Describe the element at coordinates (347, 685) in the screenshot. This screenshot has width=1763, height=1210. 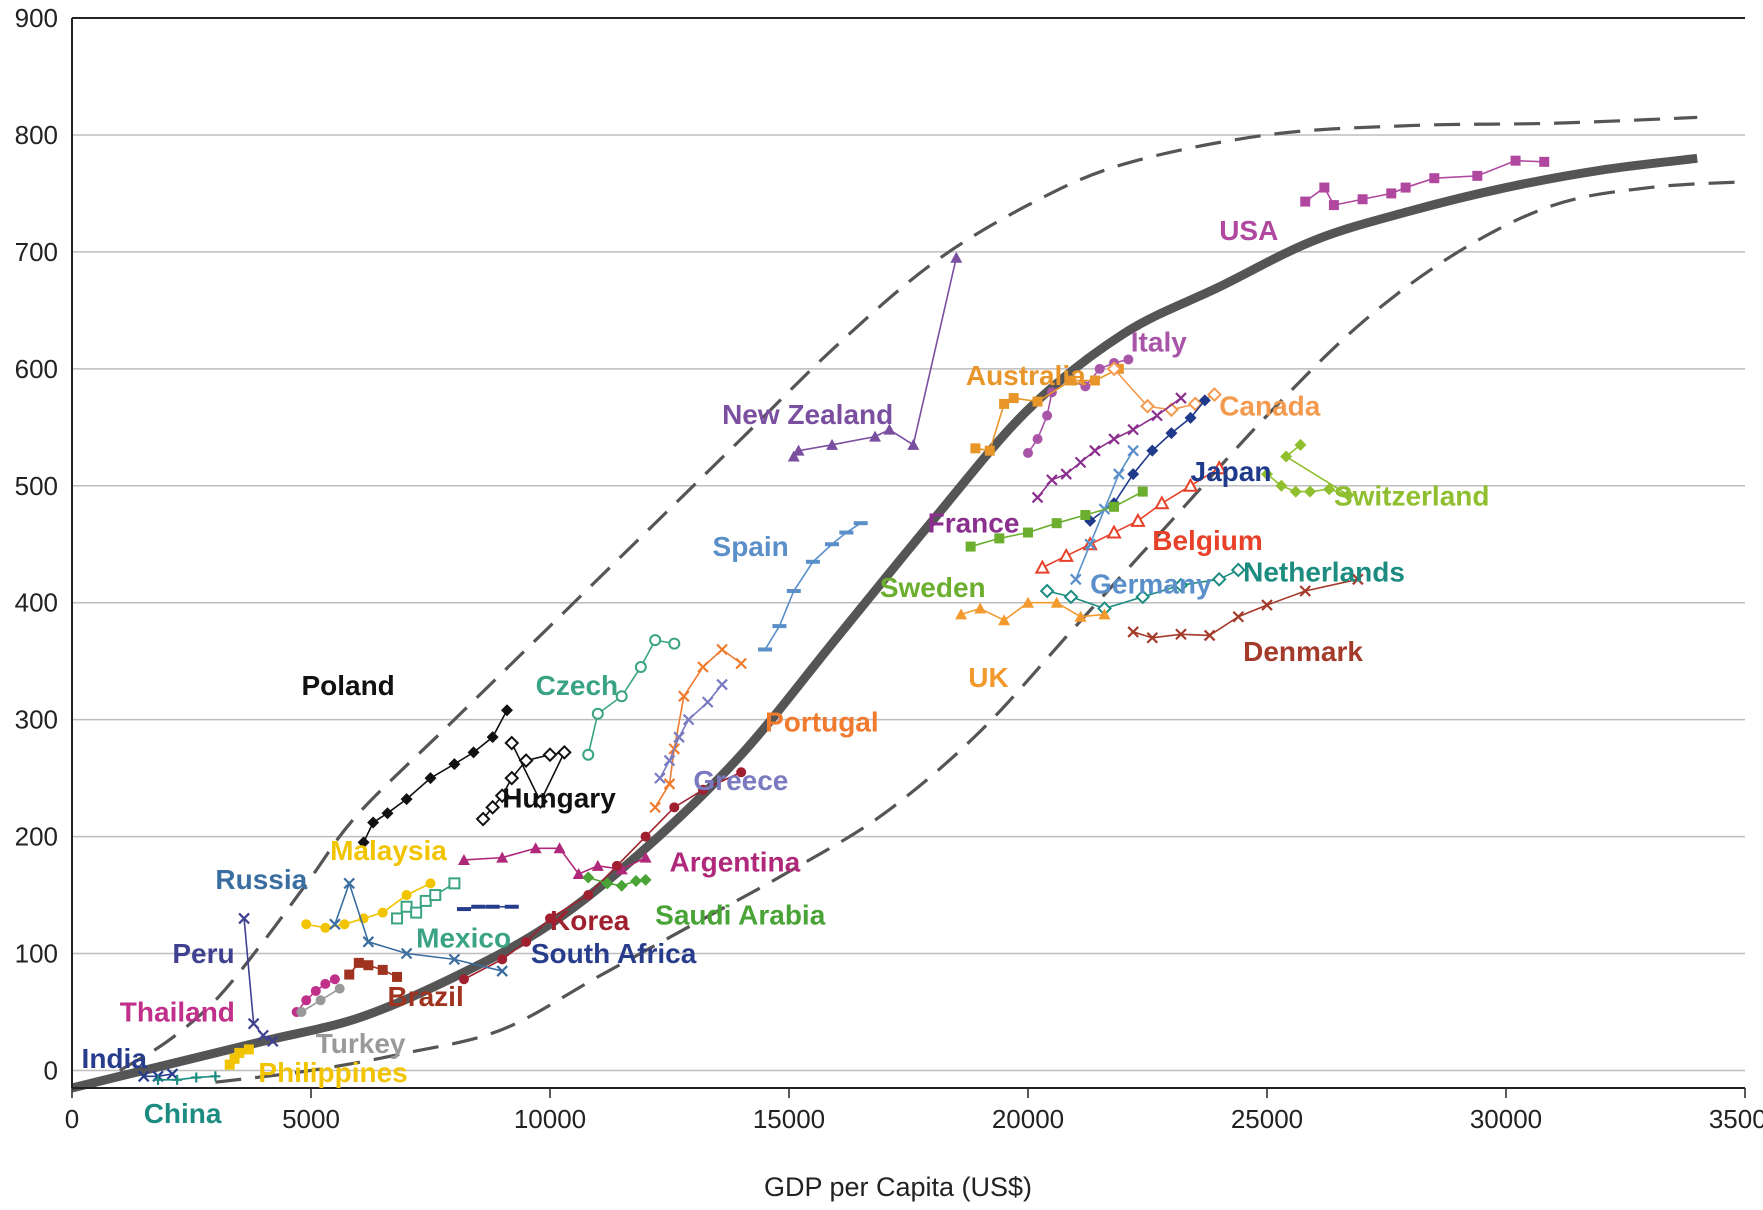
I see `country-label-poland: Poland` at that location.